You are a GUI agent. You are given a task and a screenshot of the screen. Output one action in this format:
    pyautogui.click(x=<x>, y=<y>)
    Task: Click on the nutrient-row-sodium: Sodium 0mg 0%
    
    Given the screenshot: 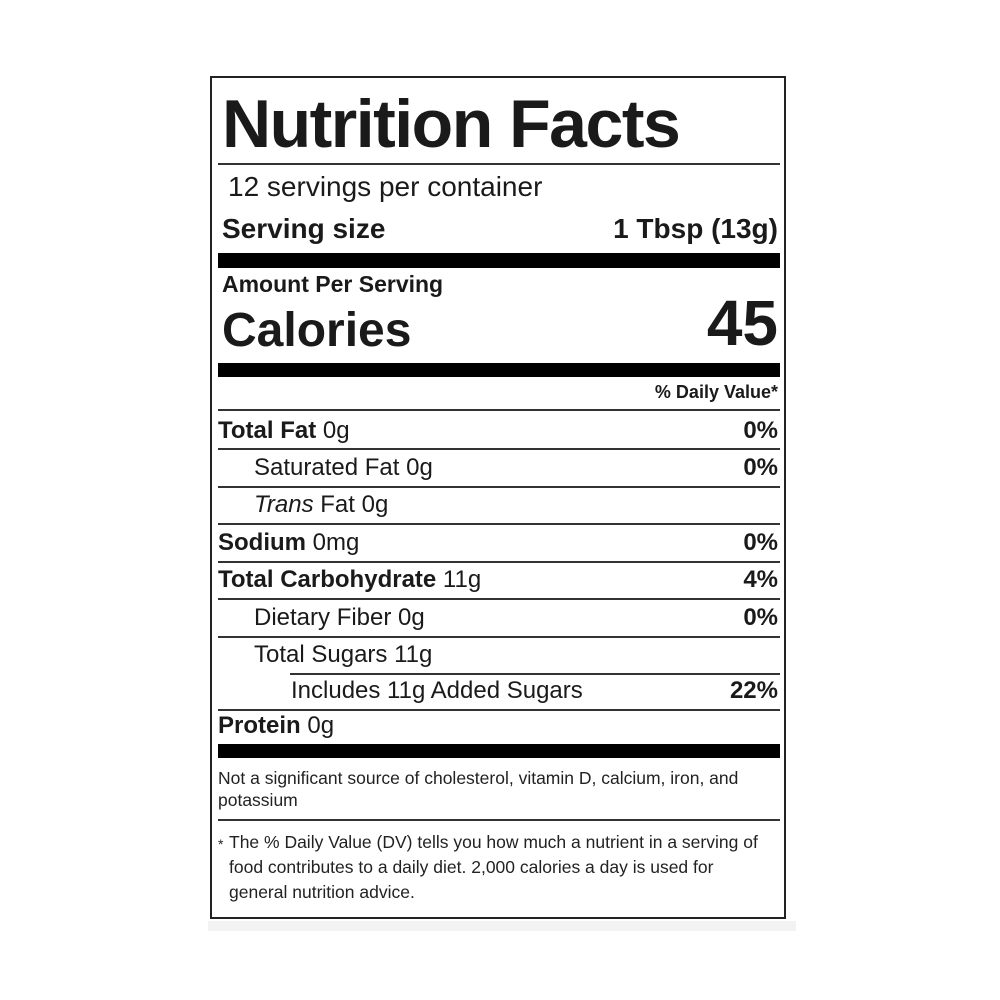 What is the action you would take?
    pyautogui.click(x=498, y=542)
    